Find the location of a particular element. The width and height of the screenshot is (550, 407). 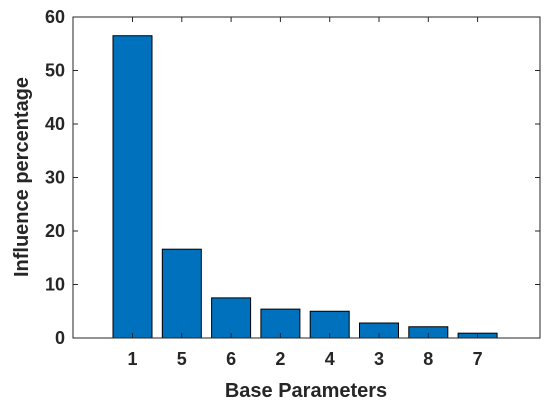

x-tick-label: 6 is located at coordinates (231, 359).